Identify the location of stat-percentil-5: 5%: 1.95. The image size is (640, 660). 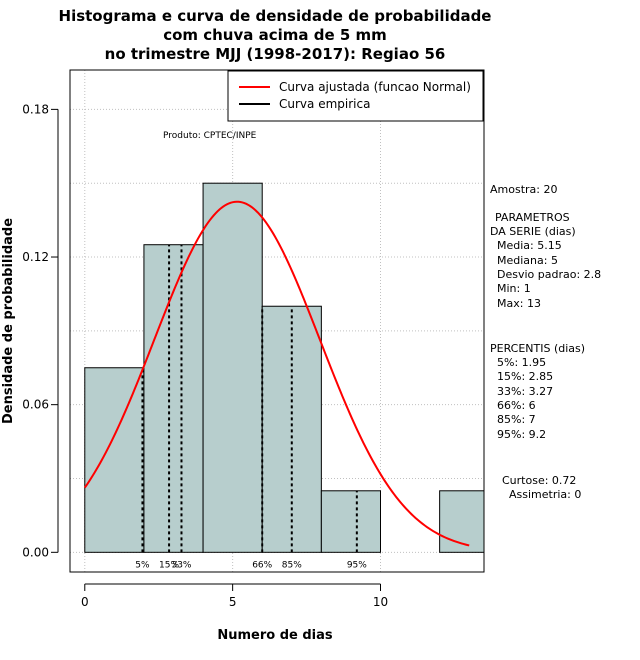
(521, 362).